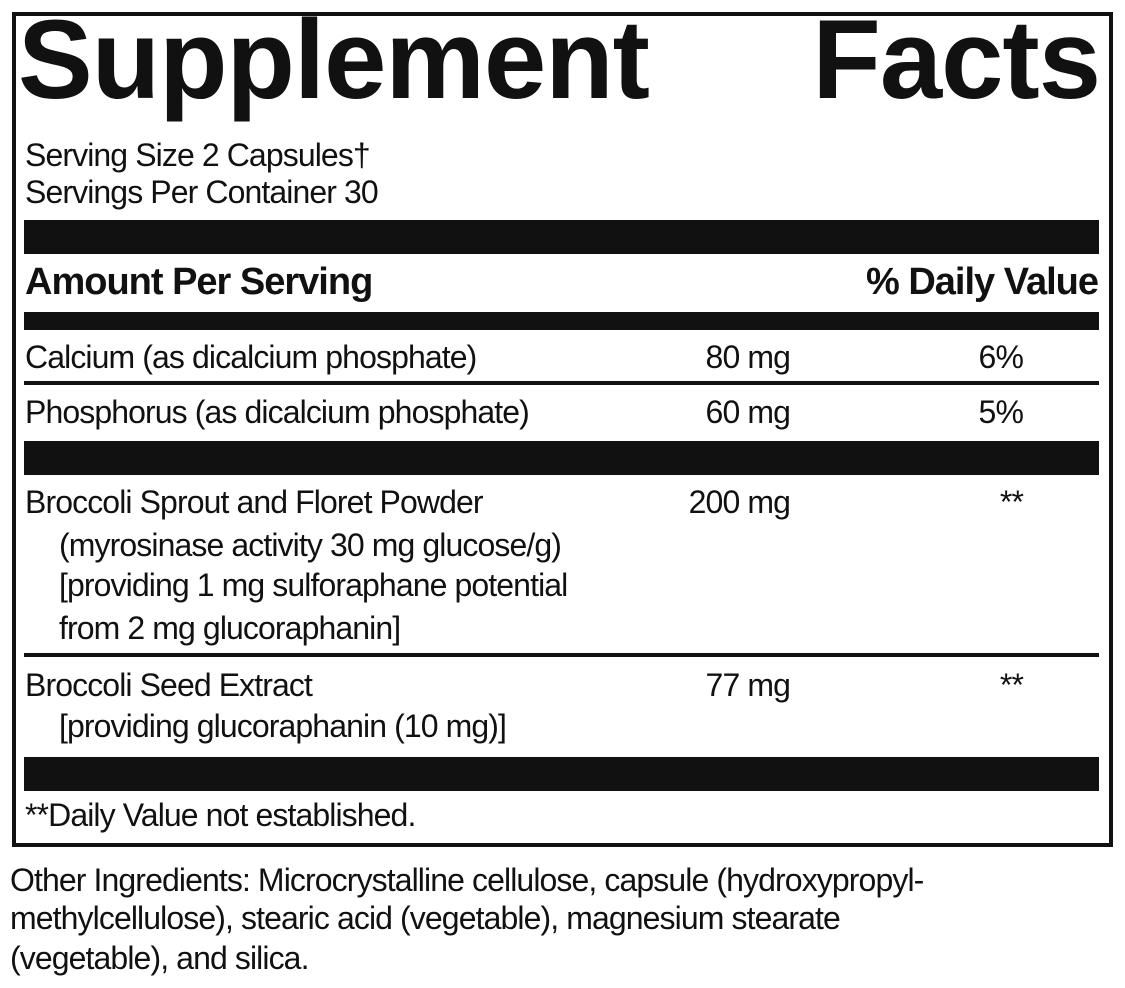  What do you see at coordinates (561, 321) in the screenshot?
I see `medium-divider` at bounding box center [561, 321].